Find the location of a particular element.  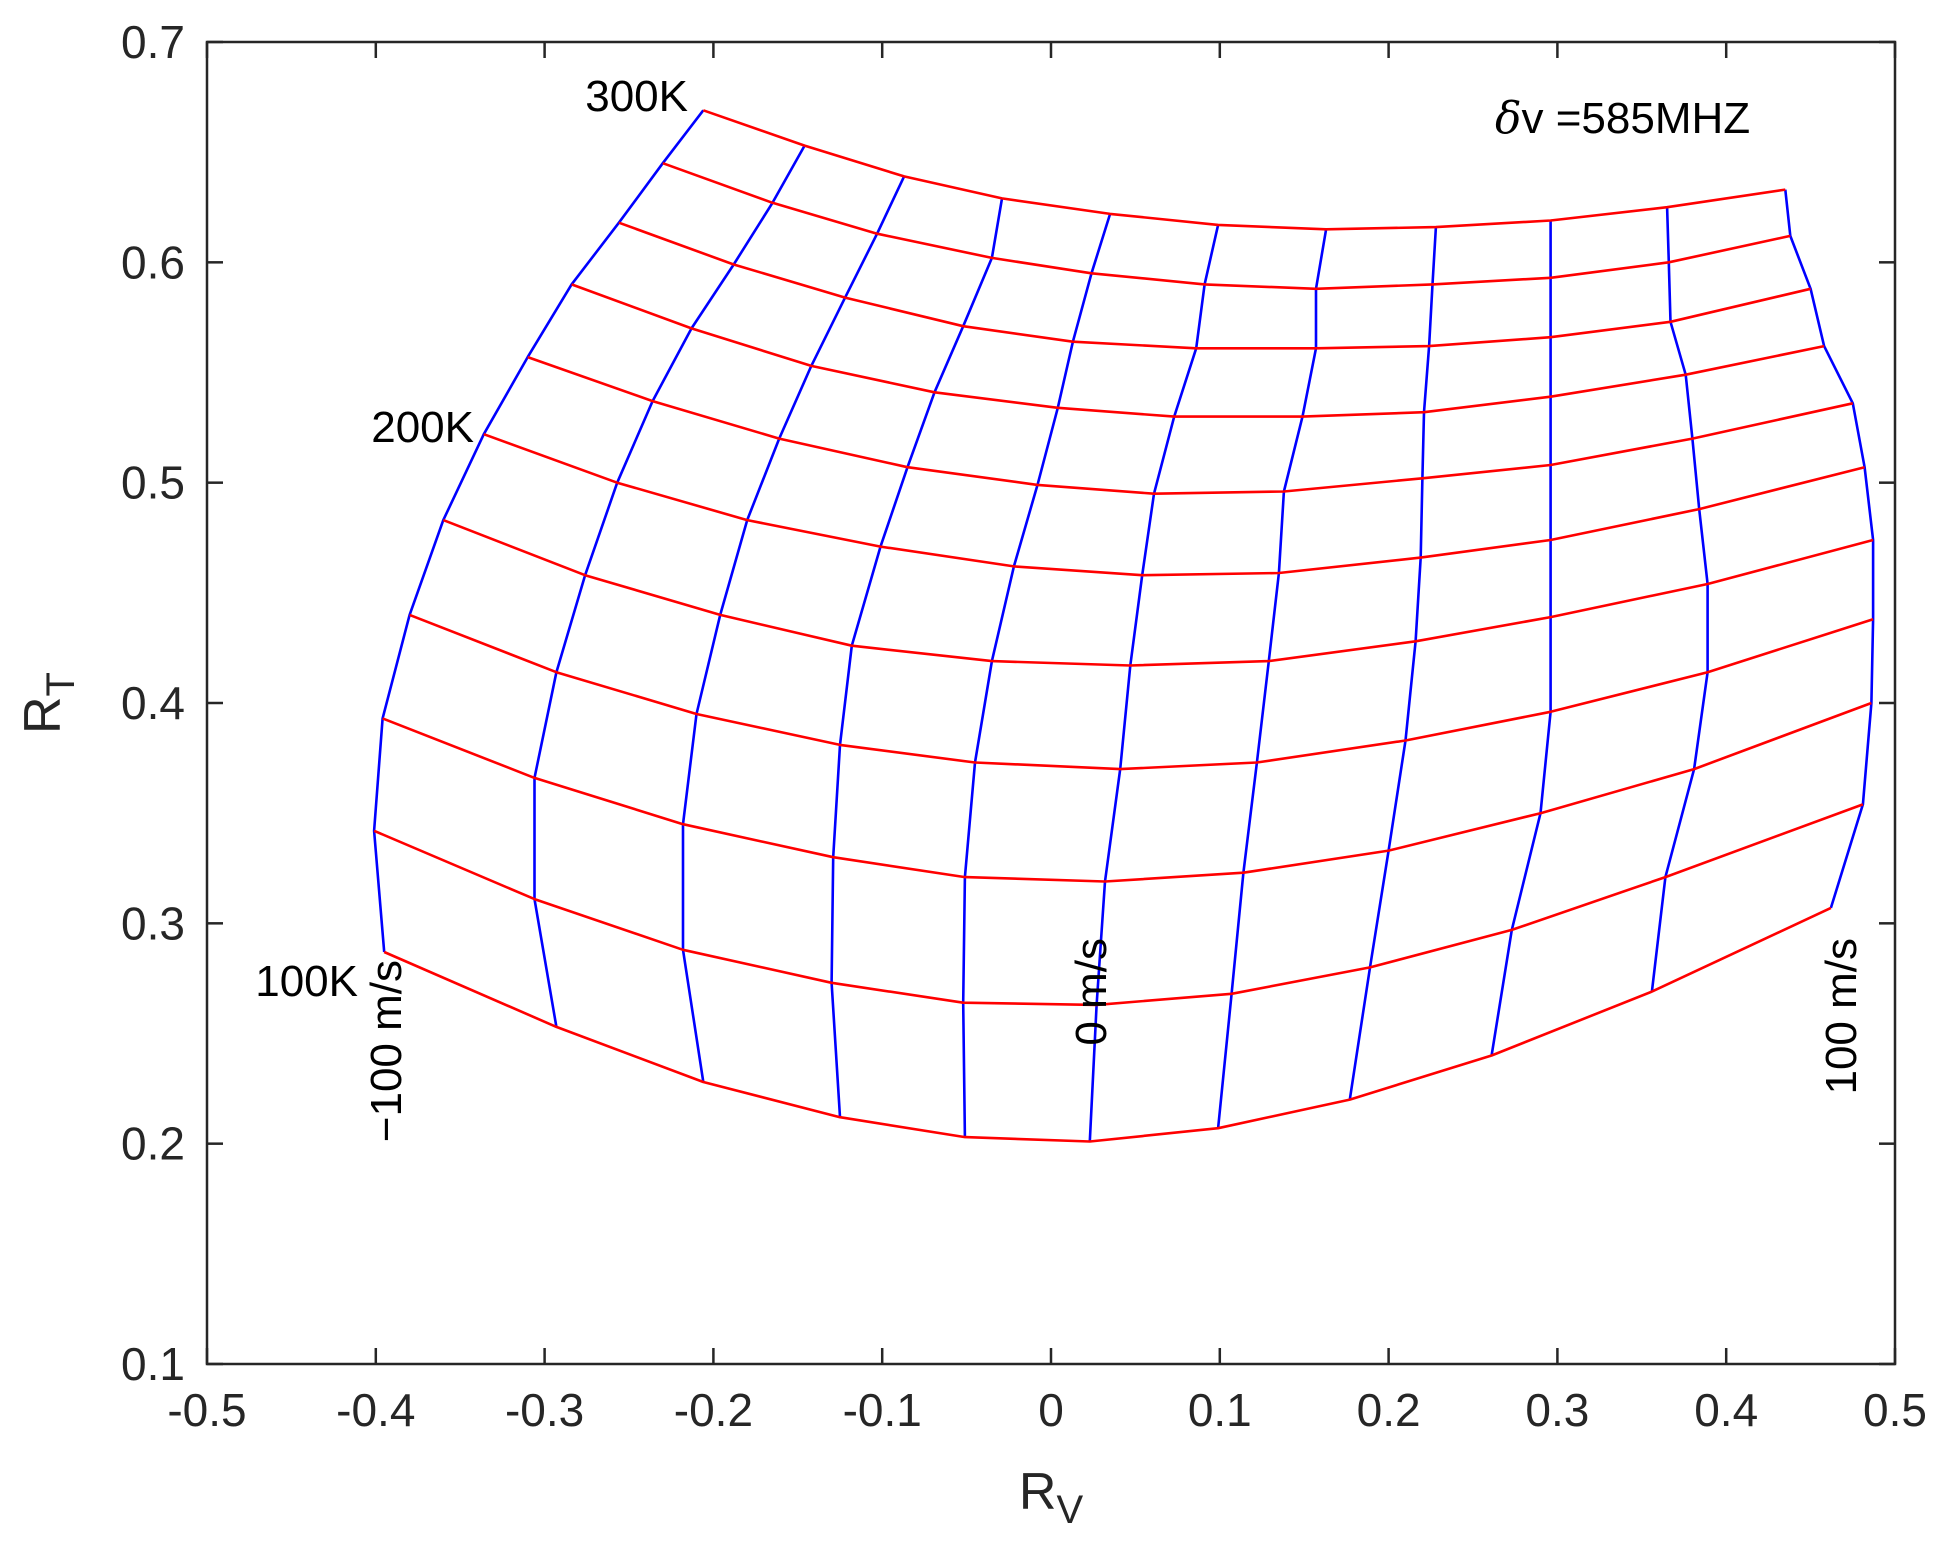

y-axis-label-subscript: T is located at coordinates (61, 684).